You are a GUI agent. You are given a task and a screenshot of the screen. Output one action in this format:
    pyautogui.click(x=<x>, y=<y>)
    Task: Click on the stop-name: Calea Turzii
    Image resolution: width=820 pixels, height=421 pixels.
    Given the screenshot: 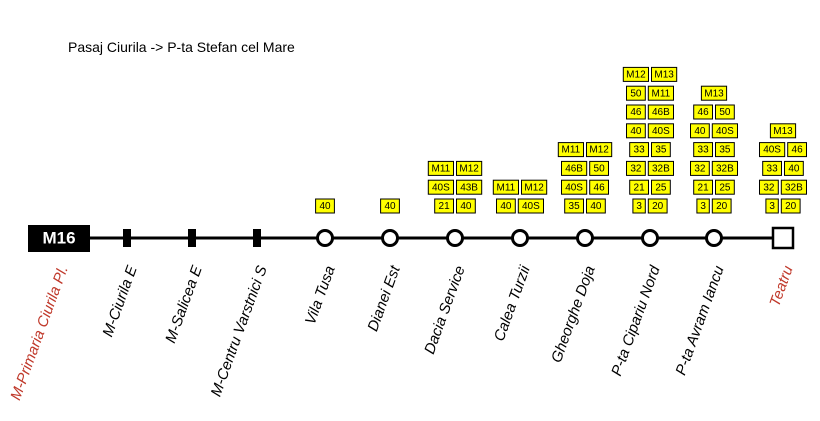 What is the action you would take?
    pyautogui.click(x=512, y=303)
    